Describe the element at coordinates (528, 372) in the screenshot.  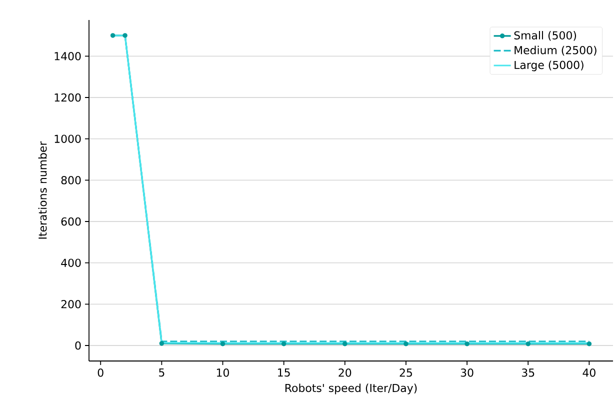
I see `x-tick-label: 35` at that location.